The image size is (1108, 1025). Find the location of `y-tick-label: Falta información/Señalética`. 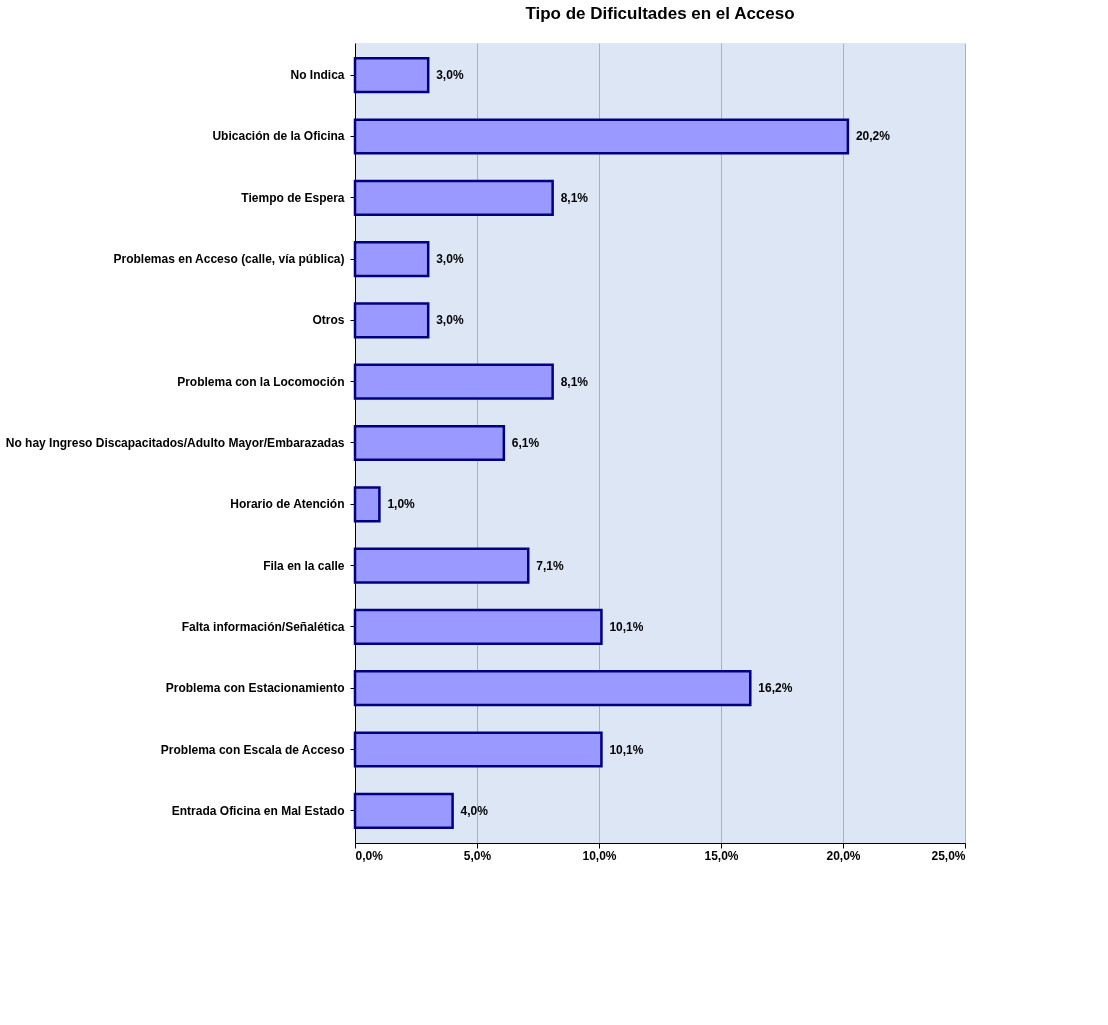

y-tick-label: Falta información/Señalética is located at coordinates (263, 626).